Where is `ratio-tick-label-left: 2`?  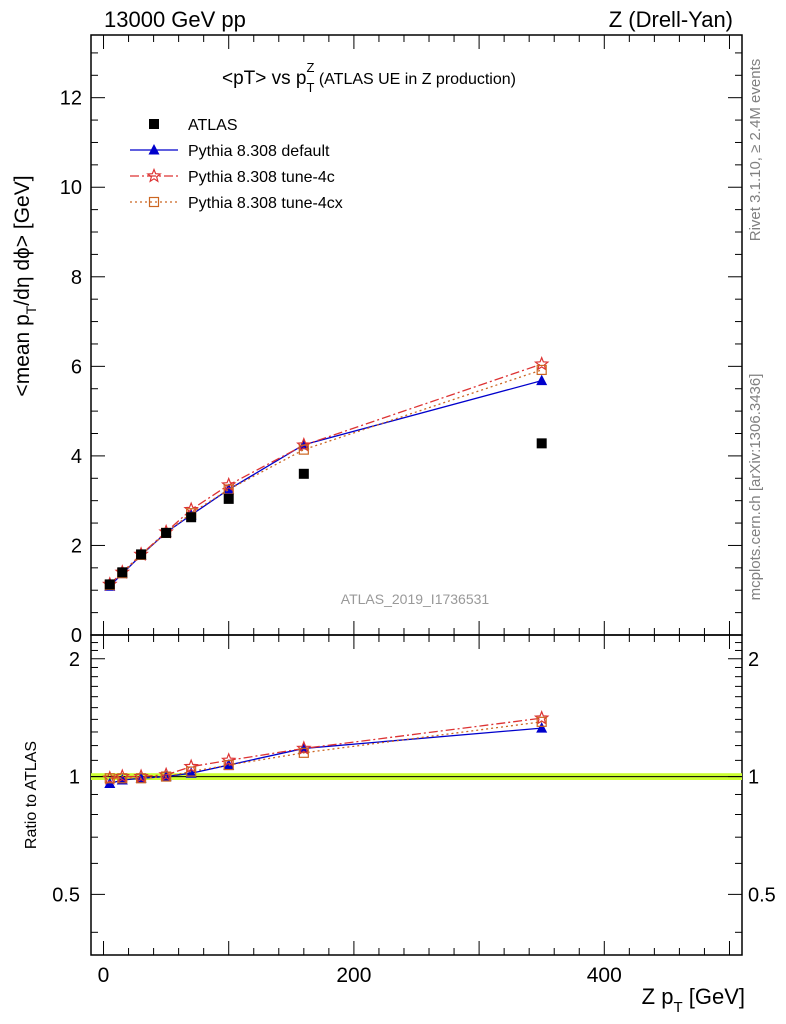
ratio-tick-label-left: 2 is located at coordinates (74, 660).